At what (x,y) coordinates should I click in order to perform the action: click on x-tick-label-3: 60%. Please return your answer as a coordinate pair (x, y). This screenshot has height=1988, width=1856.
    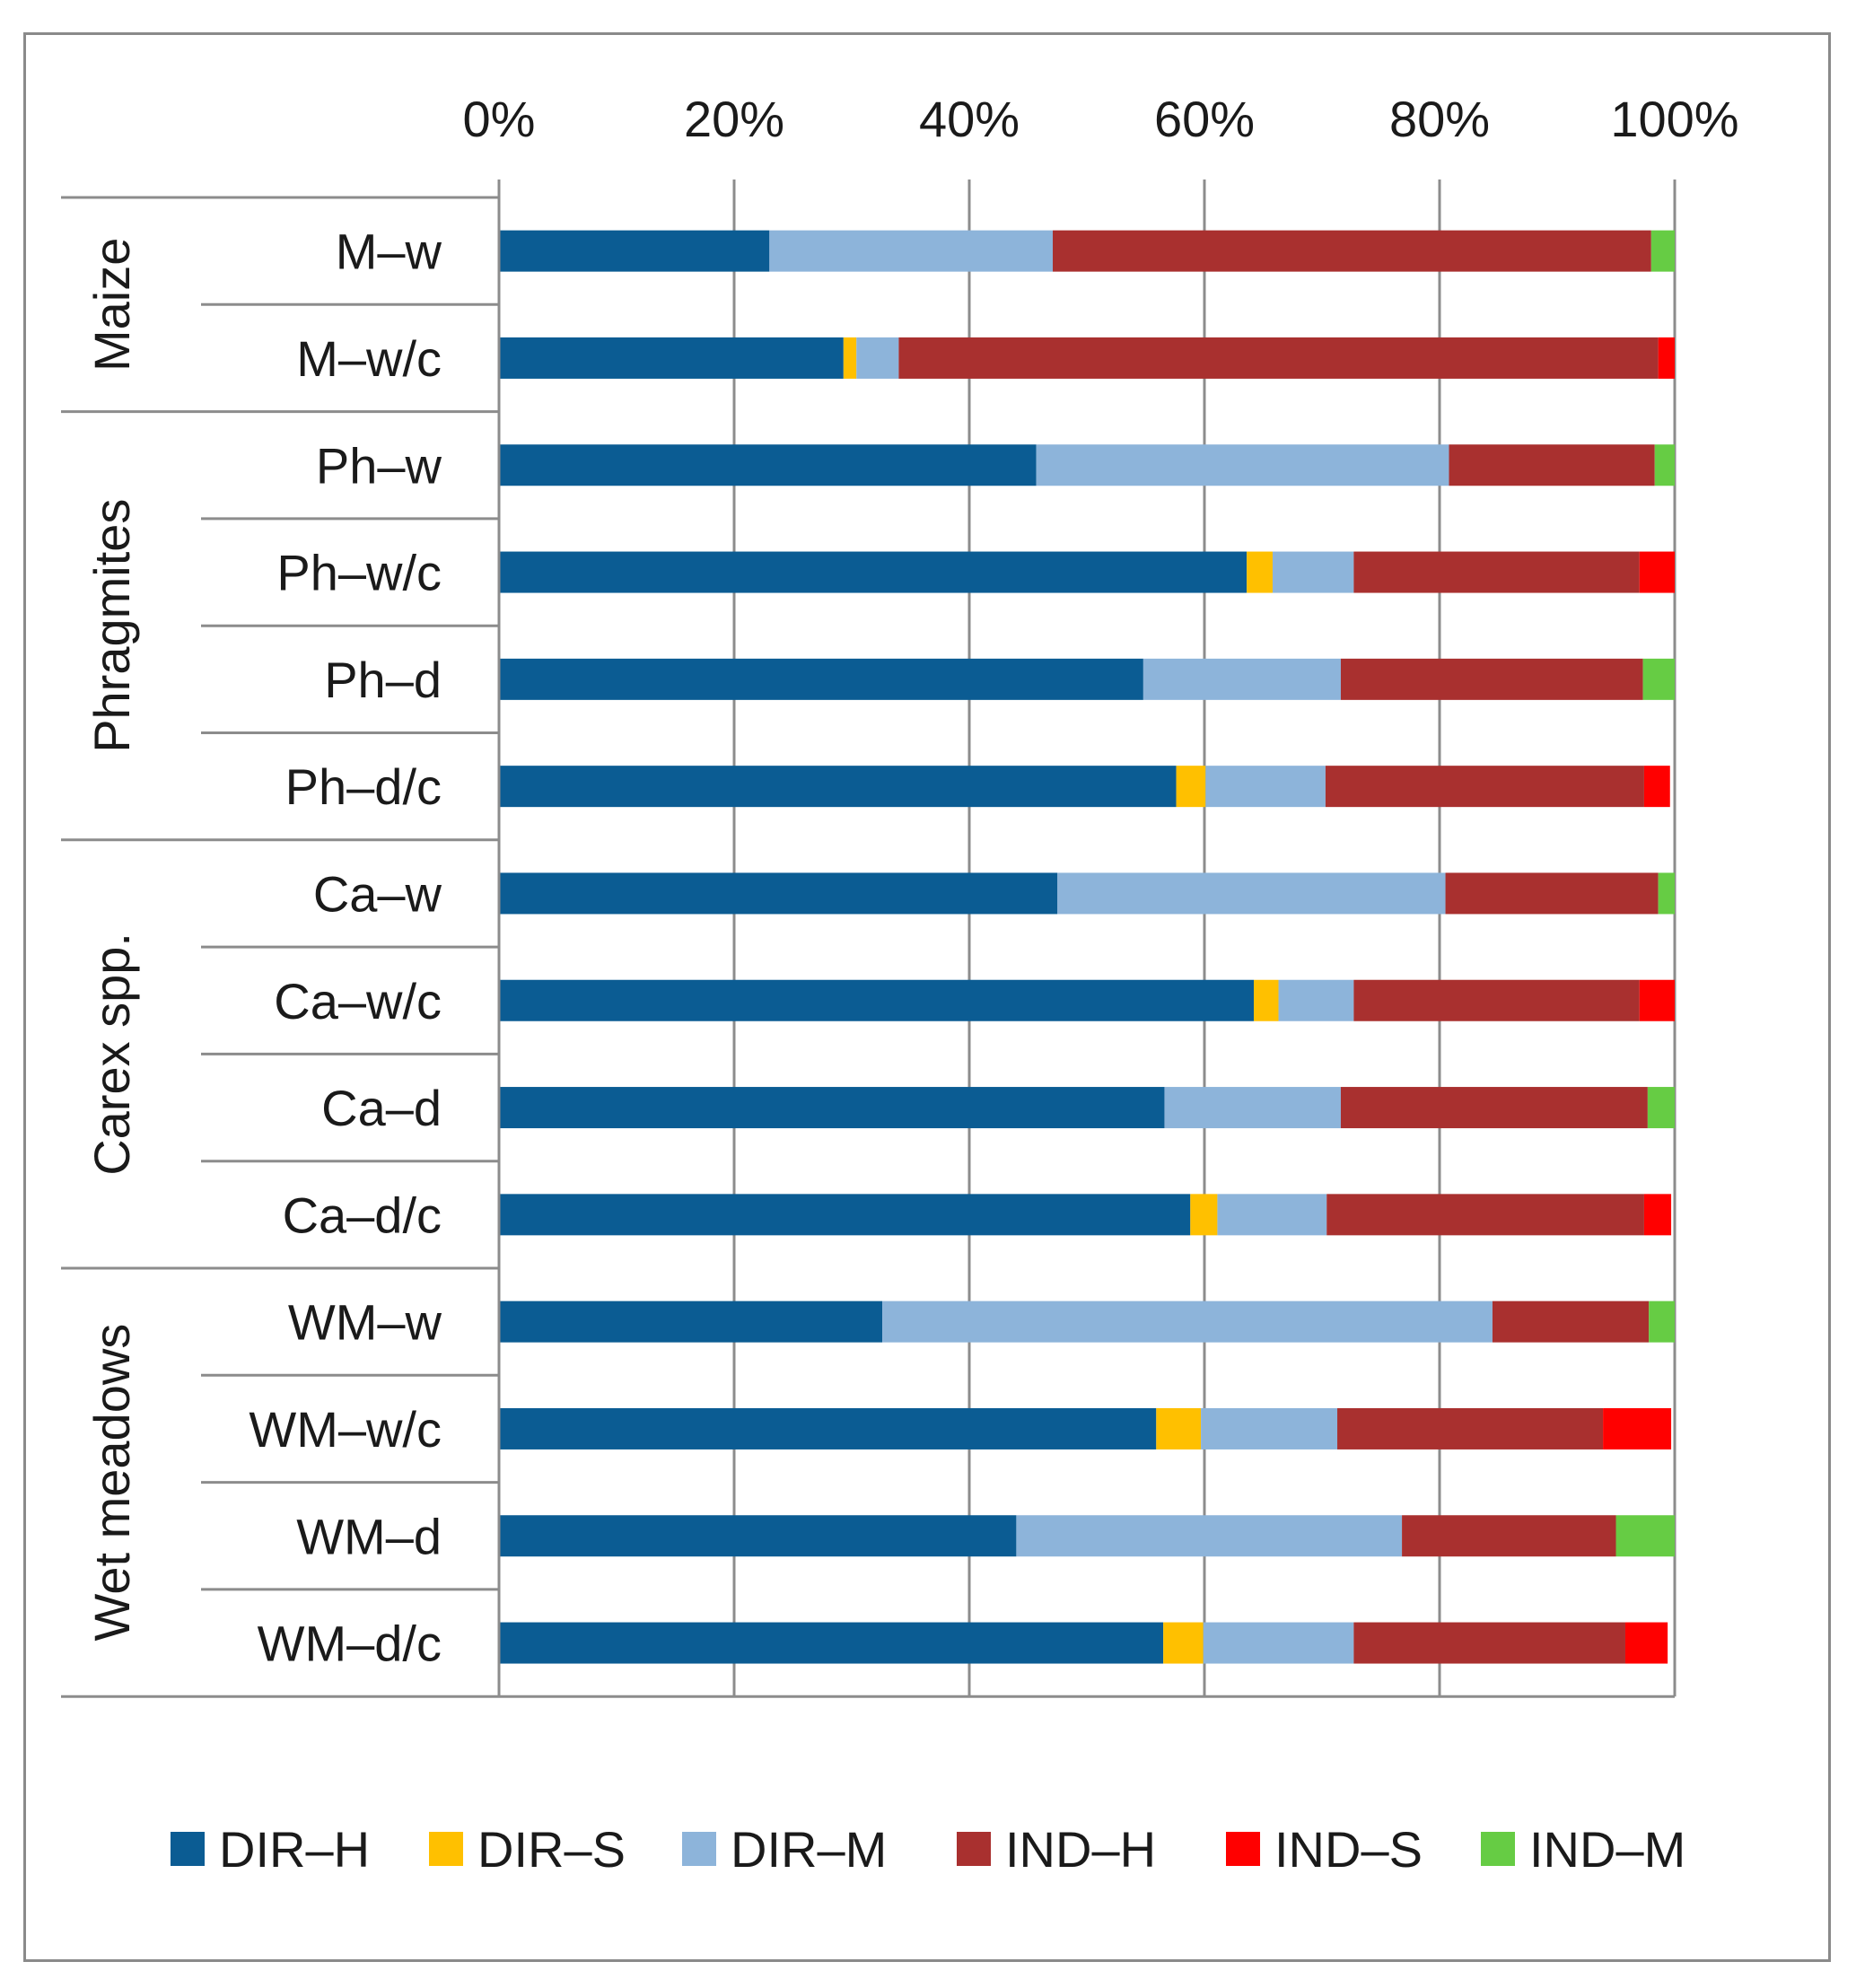
    Looking at the image, I should click on (1204, 119).